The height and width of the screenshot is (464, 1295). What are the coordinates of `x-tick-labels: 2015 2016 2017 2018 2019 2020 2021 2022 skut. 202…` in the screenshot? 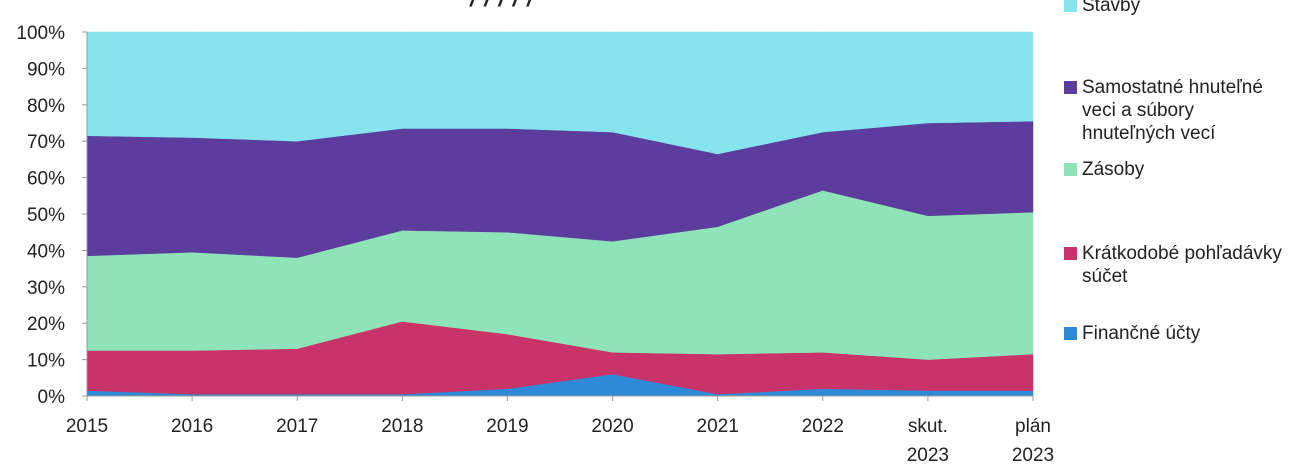 It's located at (560, 430).